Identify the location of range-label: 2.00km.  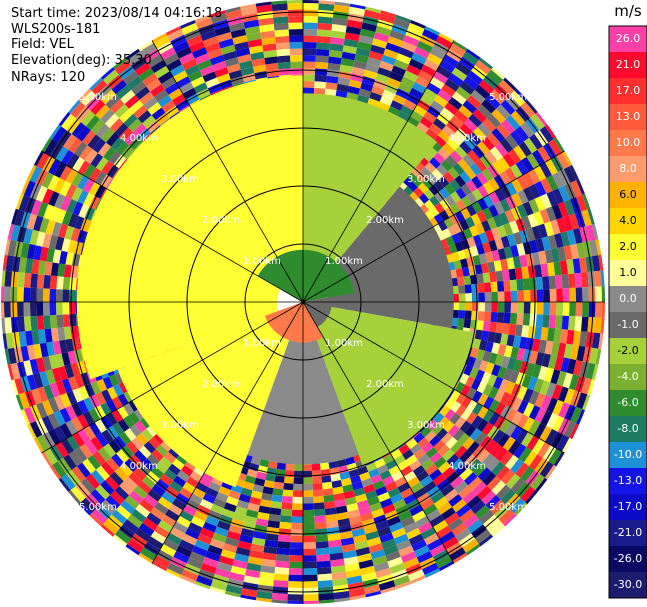
(385, 384).